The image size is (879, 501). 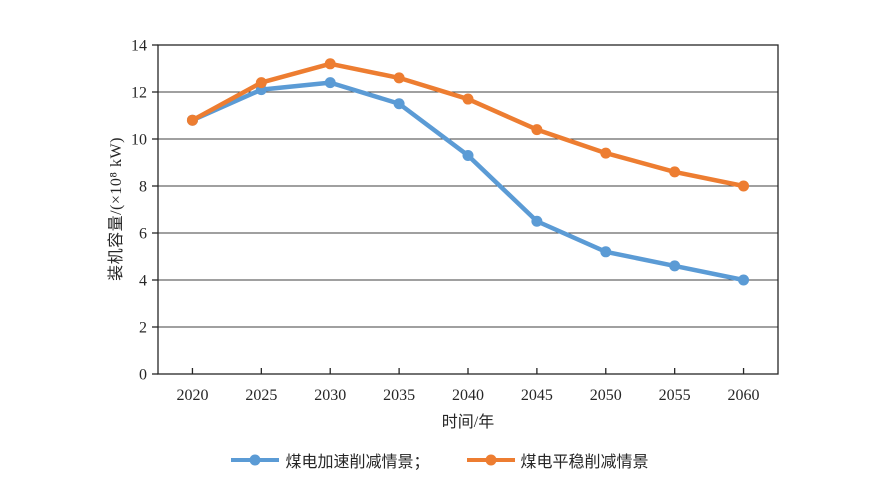 I want to click on x-tick-label: 2030, so click(x=330, y=395).